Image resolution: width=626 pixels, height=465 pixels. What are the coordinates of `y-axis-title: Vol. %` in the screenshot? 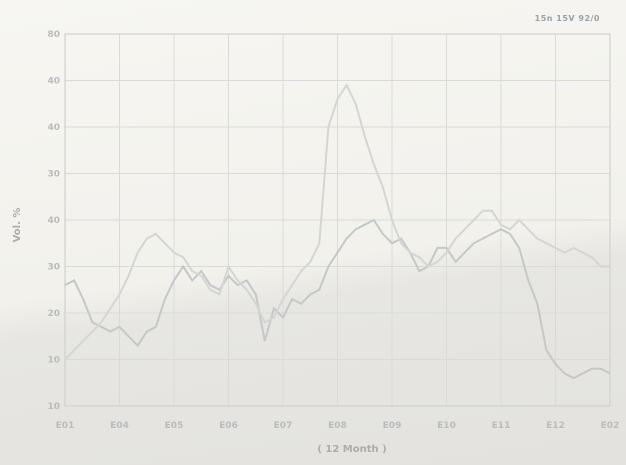 It's located at (17, 225).